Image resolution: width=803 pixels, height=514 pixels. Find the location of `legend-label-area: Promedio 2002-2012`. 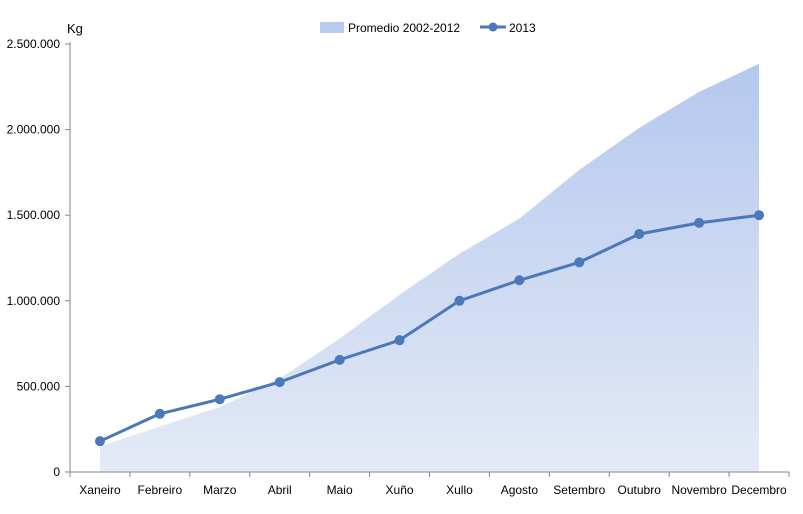

legend-label-area: Promedio 2002-2012 is located at coordinates (404, 28).